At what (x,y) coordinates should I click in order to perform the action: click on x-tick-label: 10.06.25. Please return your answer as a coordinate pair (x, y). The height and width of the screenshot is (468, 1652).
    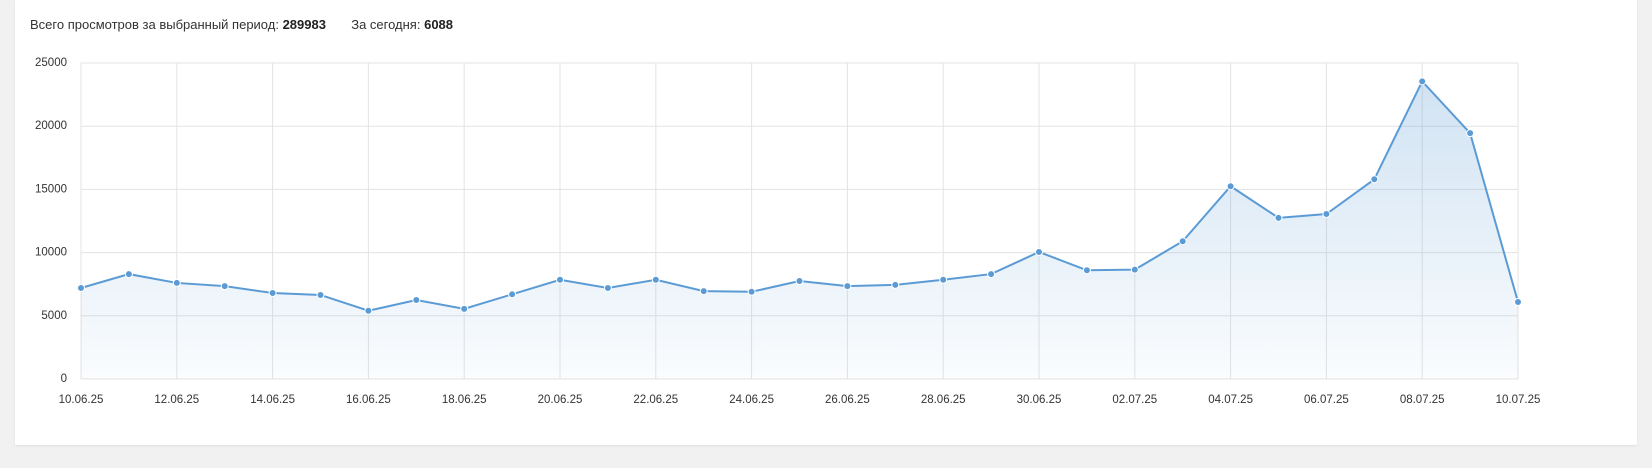
    Looking at the image, I should click on (81, 400).